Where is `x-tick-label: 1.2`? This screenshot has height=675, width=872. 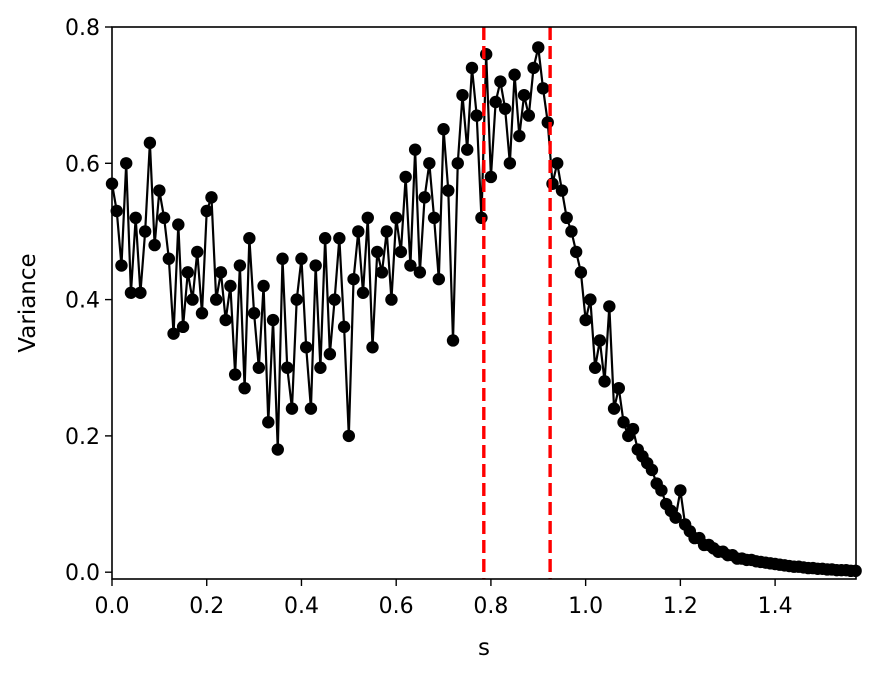 x-tick-label: 1.2 is located at coordinates (680, 606).